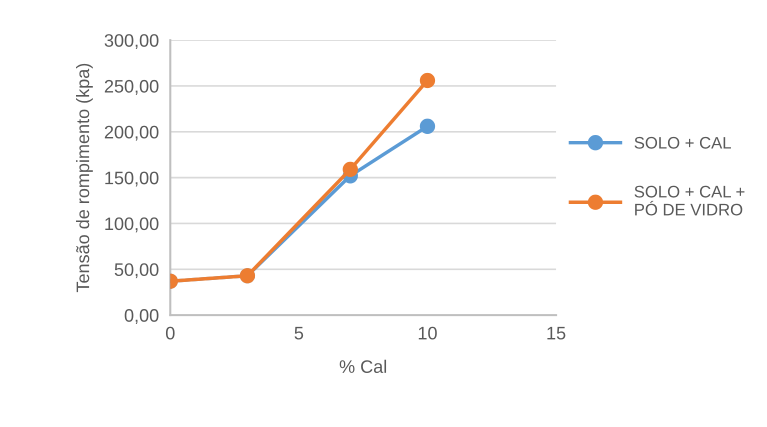  What do you see at coordinates (689, 201) in the screenshot?
I see `legend-label: SOLO + CAL + PÓ DE VIDRO` at bounding box center [689, 201].